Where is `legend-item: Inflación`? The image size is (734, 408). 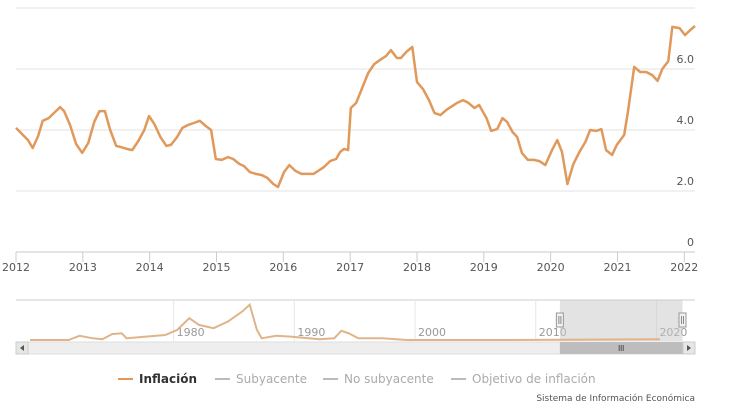
legend-item: Inflación is located at coordinates (157, 379).